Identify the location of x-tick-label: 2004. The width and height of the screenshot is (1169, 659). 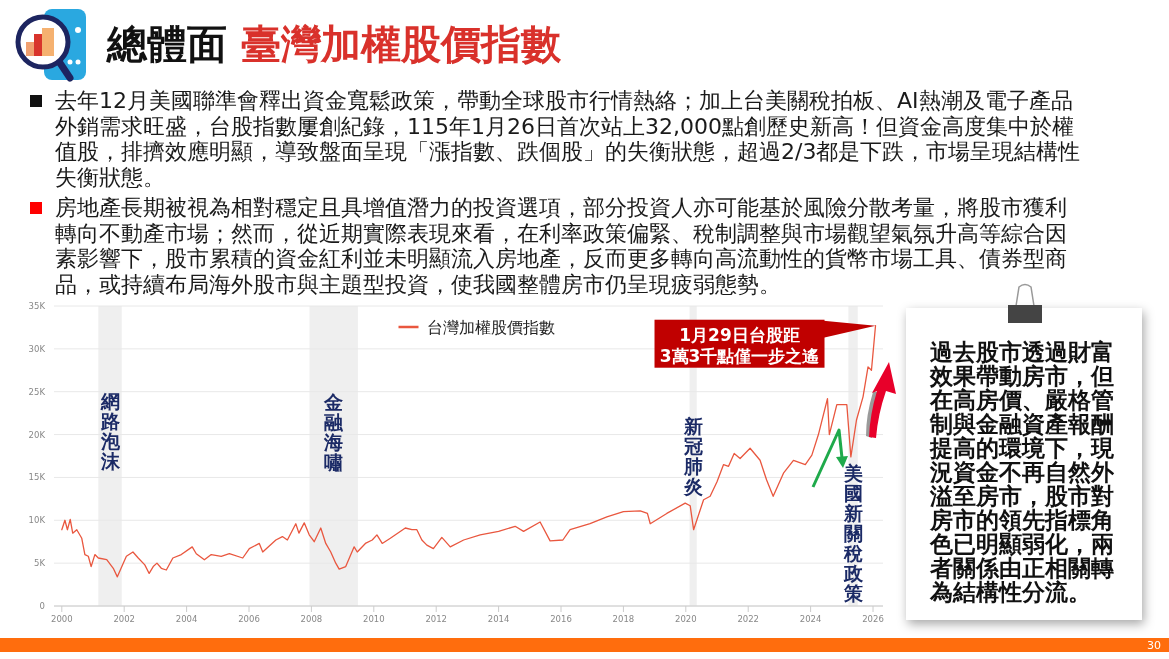
(186, 619).